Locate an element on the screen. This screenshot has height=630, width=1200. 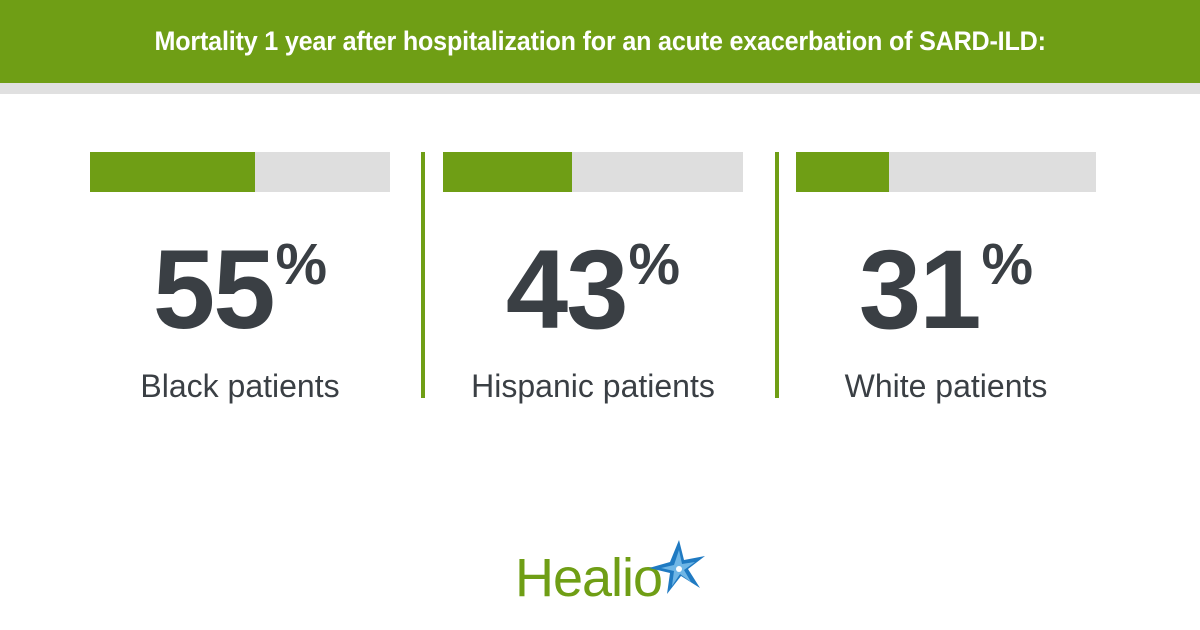
stat-label: White patients is located at coordinates (946, 386).